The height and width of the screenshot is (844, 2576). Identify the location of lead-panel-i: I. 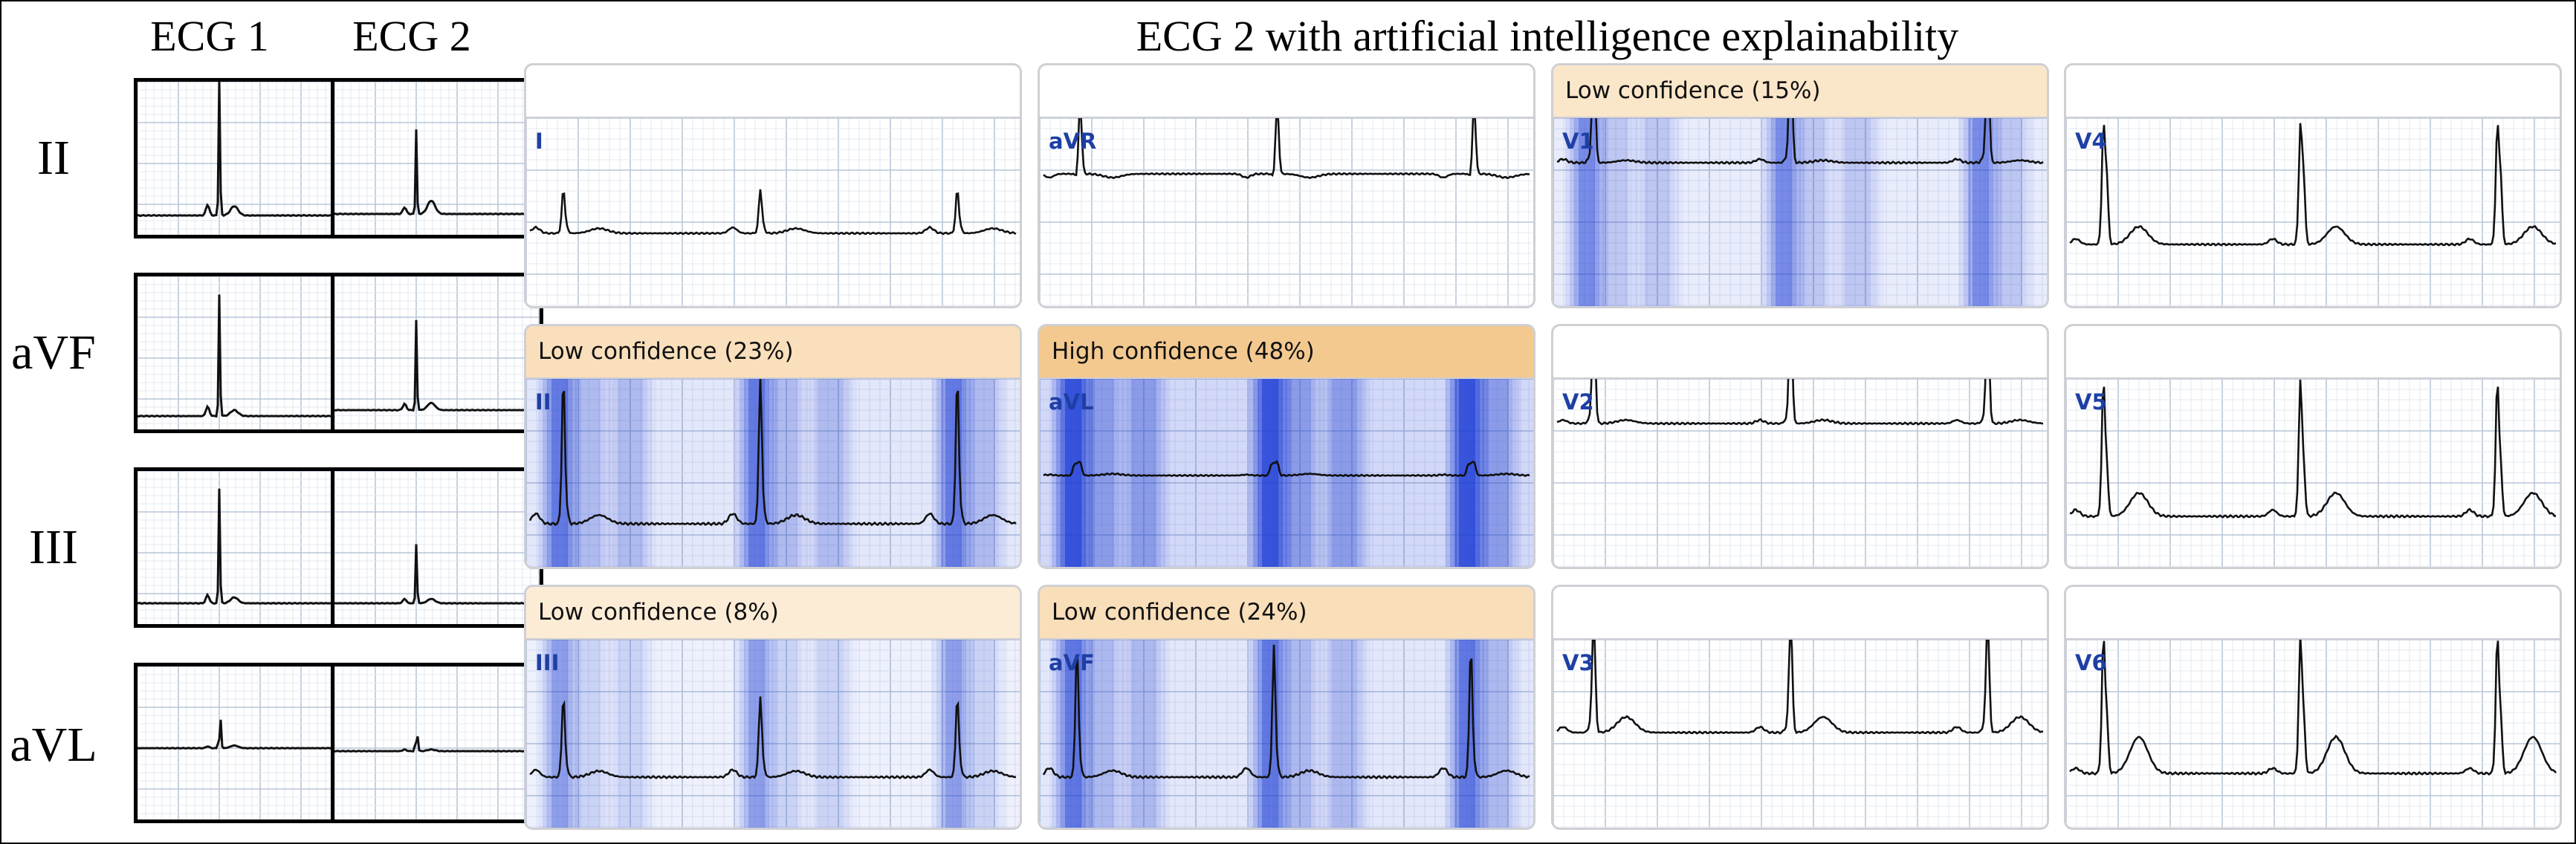
(773, 185).